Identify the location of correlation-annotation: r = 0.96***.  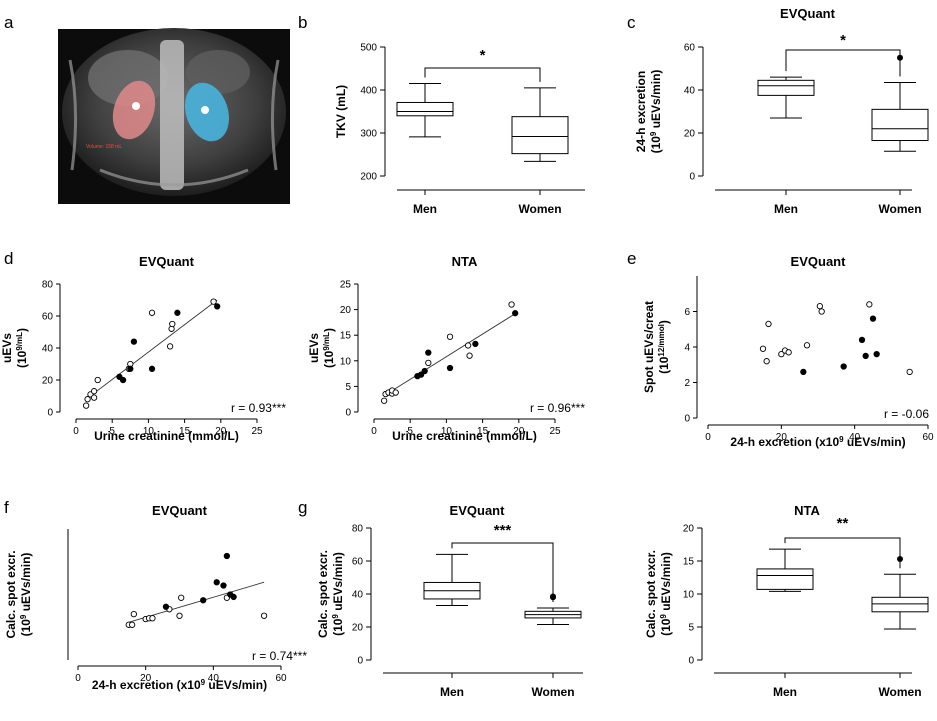
(557, 408).